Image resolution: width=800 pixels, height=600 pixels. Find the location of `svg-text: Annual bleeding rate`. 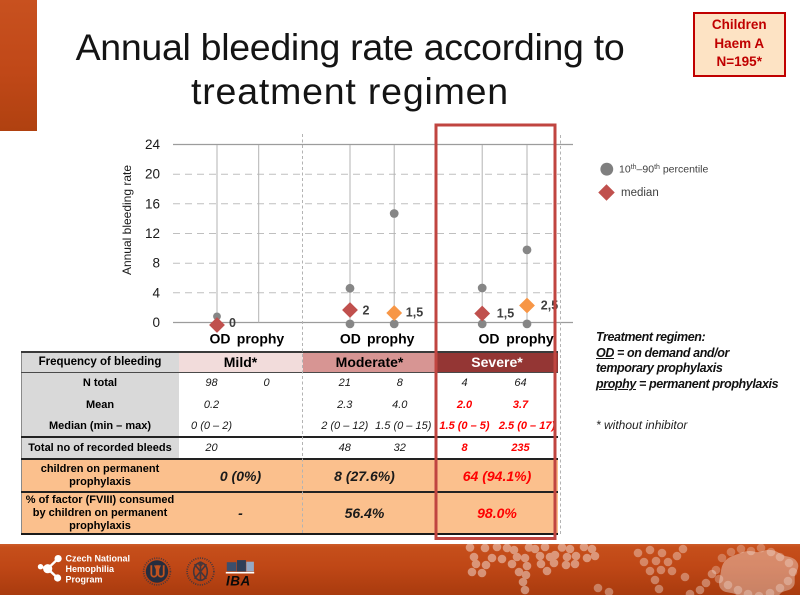

svg-text: Annual bleeding rate is located at coordinates (127, 220).